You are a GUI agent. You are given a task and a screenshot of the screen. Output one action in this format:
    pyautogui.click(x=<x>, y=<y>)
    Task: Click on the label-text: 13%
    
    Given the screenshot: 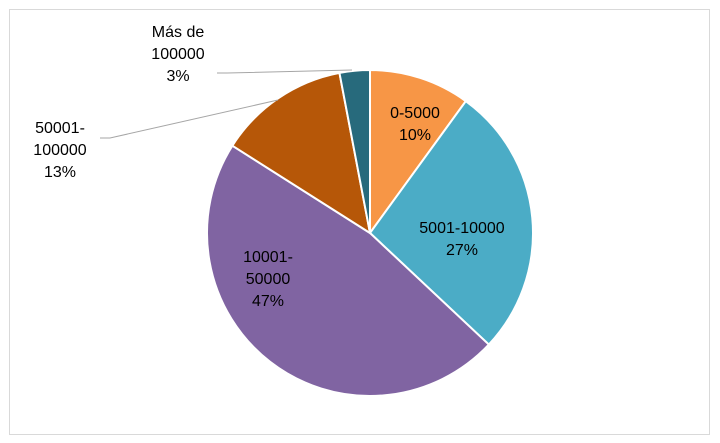 What is the action you would take?
    pyautogui.click(x=60, y=172)
    